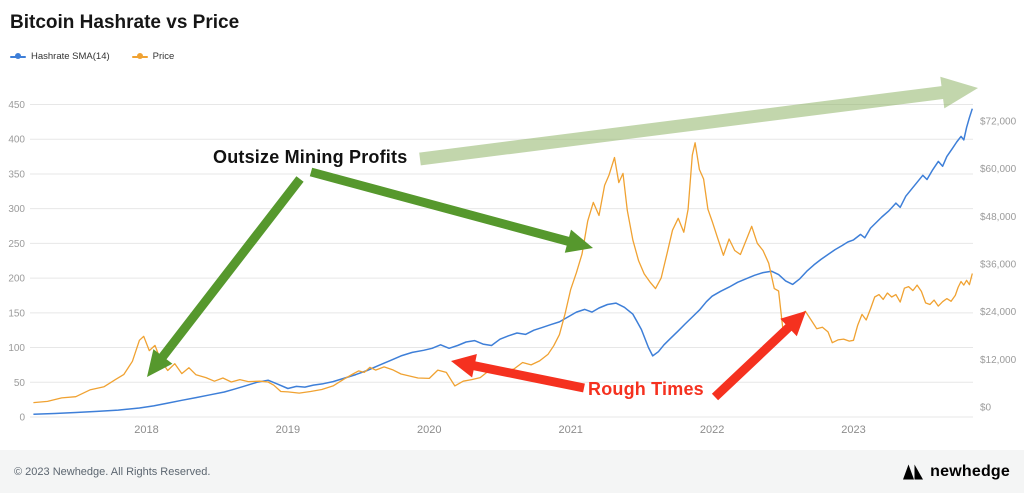 This screenshot has height=493, width=1024. What do you see at coordinates (758, 356) in the screenshot?
I see `rough-arrow-right` at bounding box center [758, 356].